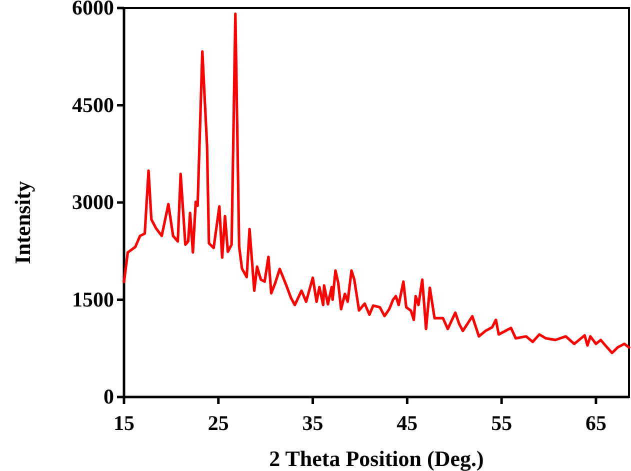 The width and height of the screenshot is (631, 471). I want to click on x-tick-label: 15, so click(124, 423).